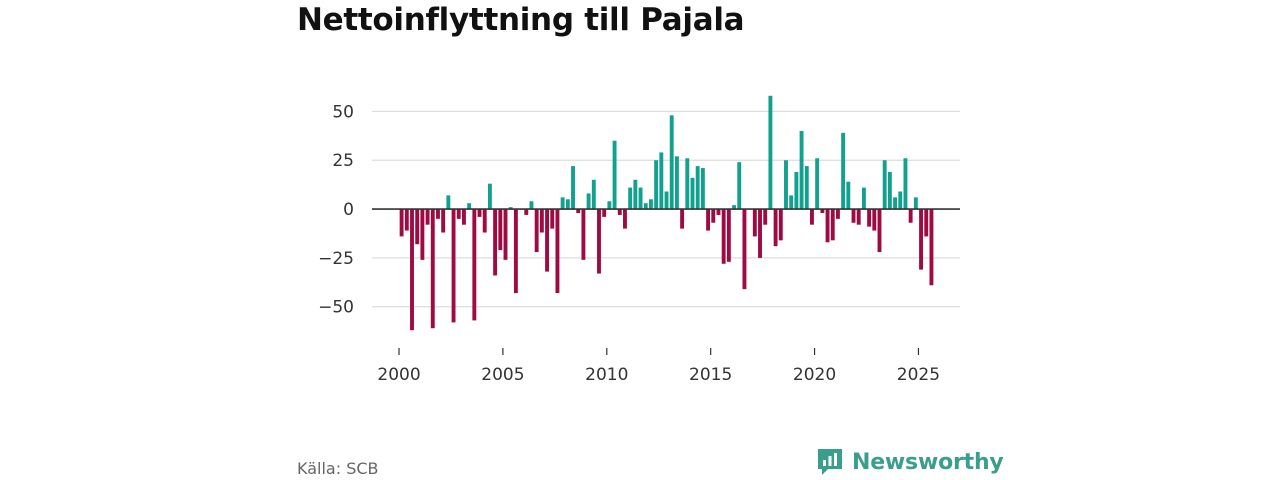 The height and width of the screenshot is (480, 1280). What do you see at coordinates (710, 375) in the screenshot?
I see `x-tick-label: 2015` at bounding box center [710, 375].